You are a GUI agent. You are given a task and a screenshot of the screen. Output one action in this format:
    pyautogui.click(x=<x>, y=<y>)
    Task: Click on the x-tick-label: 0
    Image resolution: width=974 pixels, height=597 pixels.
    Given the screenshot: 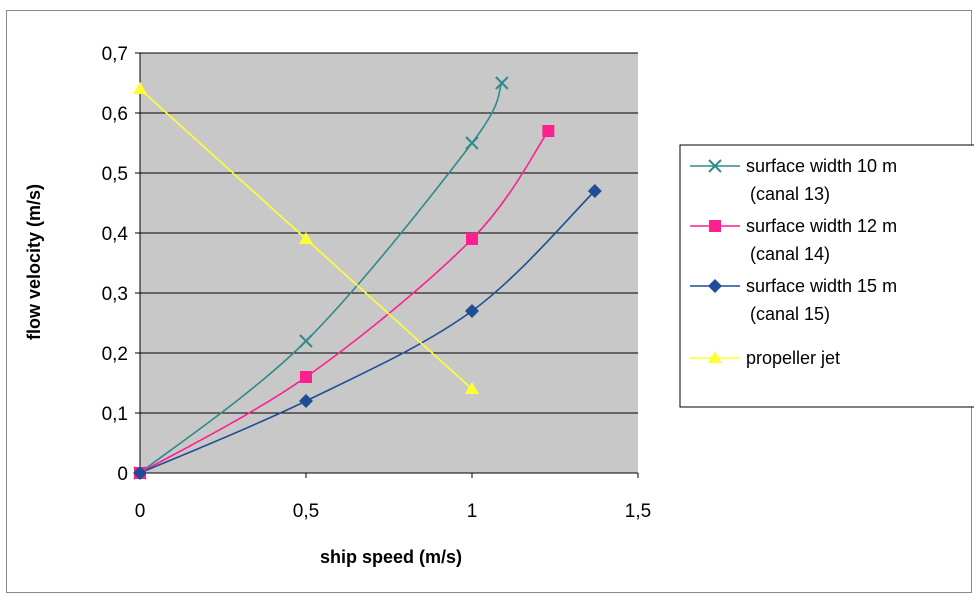 What is the action you would take?
    pyautogui.click(x=140, y=511)
    